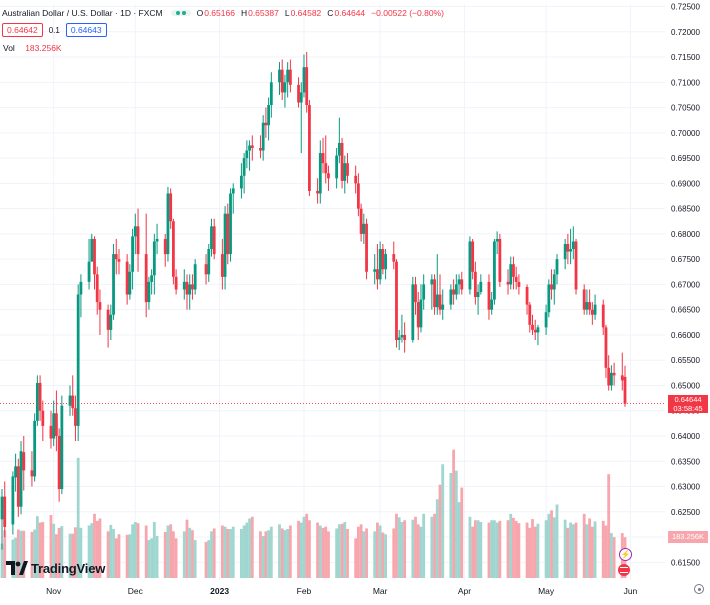  Describe the element at coordinates (624, 570) in the screenshot. I see `us-flag-icon` at that location.